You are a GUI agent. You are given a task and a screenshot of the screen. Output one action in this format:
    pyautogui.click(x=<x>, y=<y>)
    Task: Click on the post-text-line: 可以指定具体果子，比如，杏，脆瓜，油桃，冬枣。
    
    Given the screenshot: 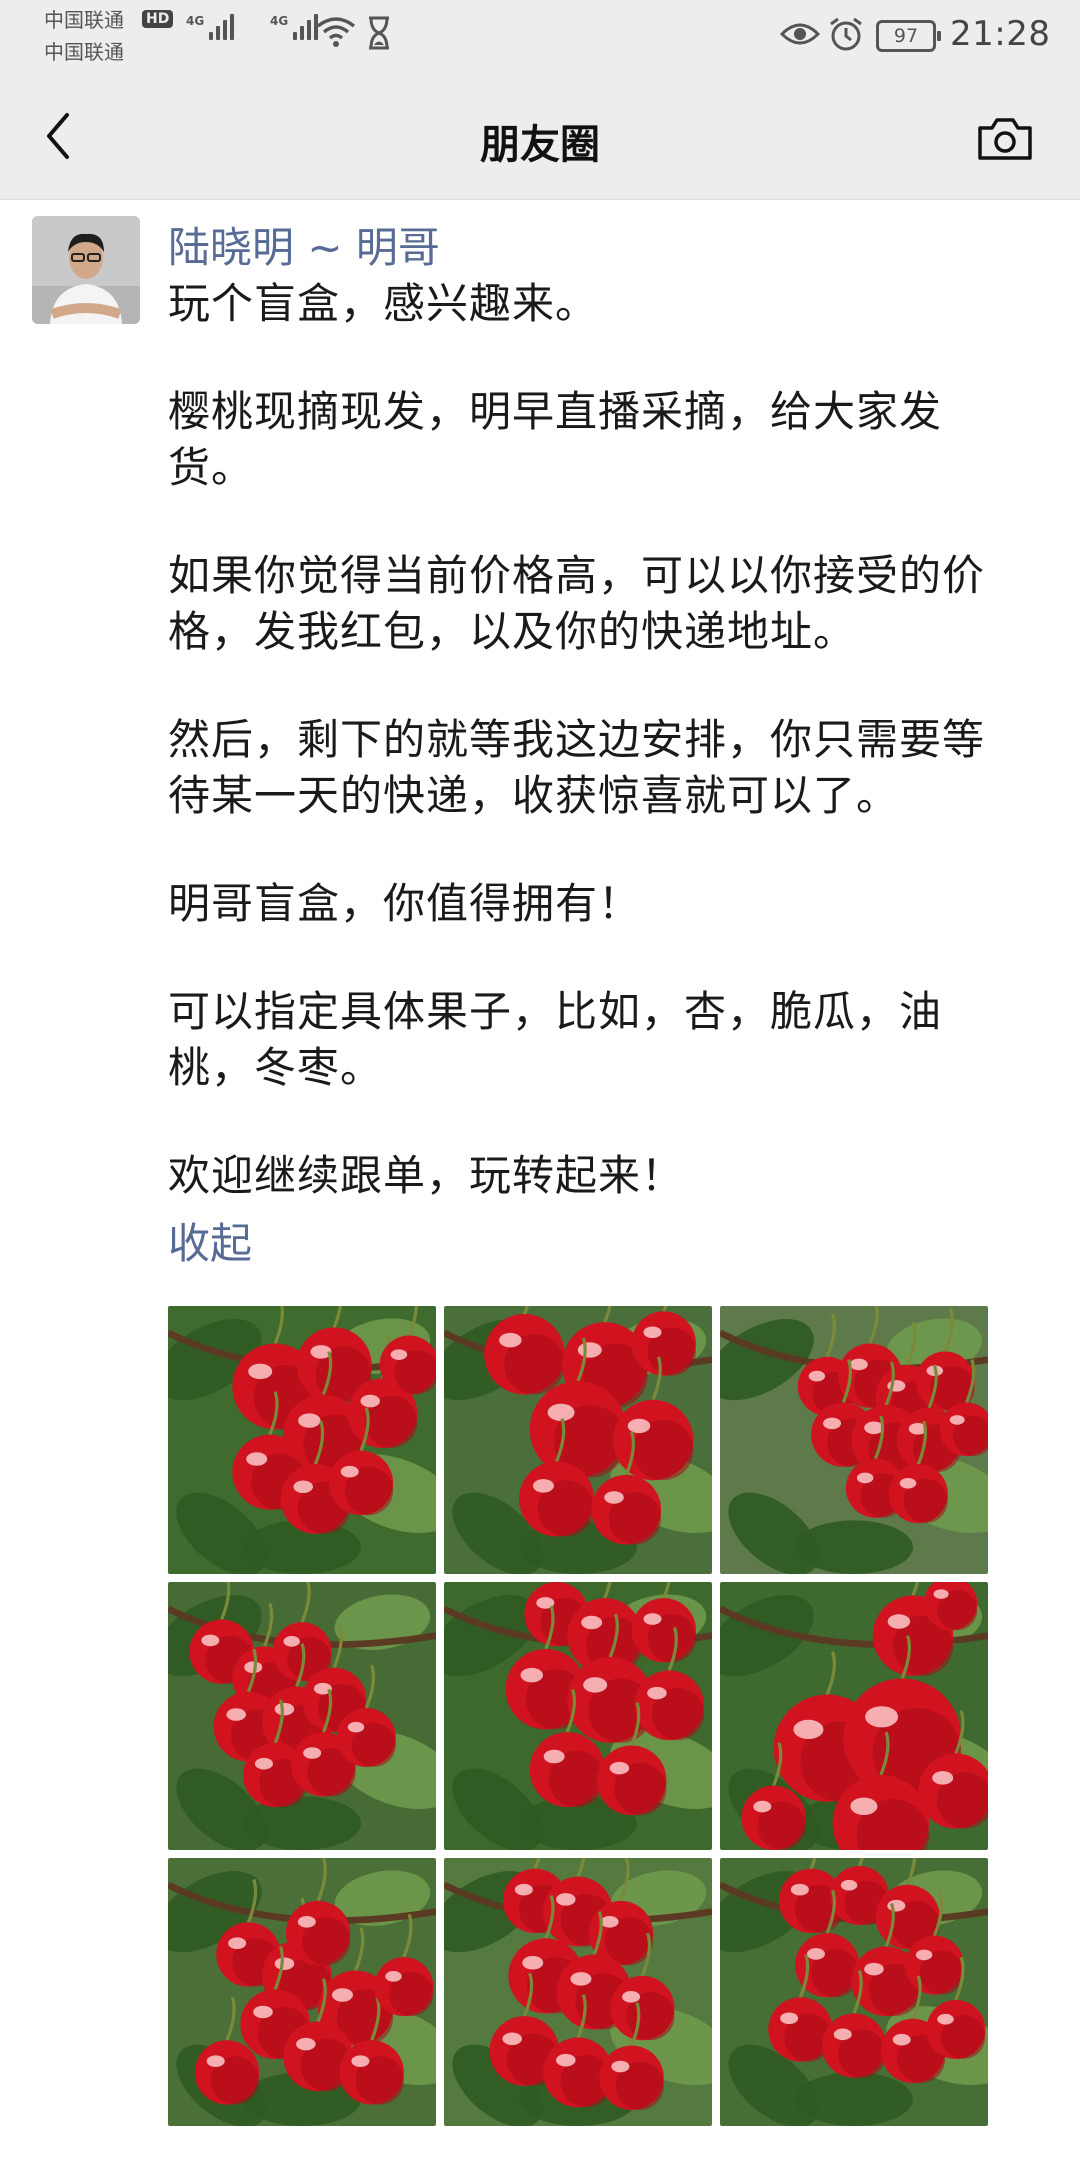 What is the action you would take?
    pyautogui.click(x=555, y=1039)
    